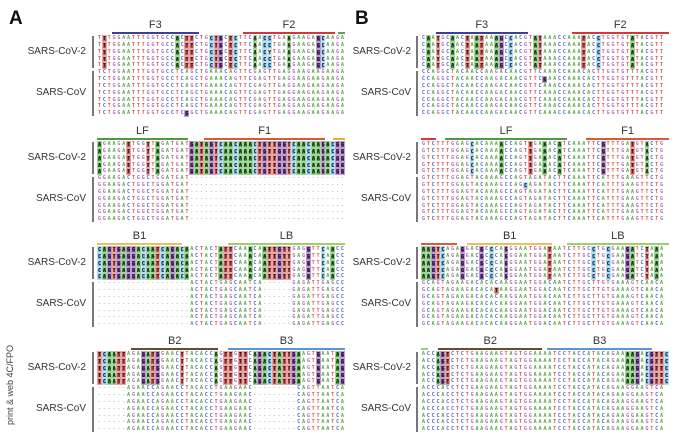  Describe the element at coordinates (60, 304) in the screenshot. I see `group-label-sars-cov: SARS-CoV` at that location.